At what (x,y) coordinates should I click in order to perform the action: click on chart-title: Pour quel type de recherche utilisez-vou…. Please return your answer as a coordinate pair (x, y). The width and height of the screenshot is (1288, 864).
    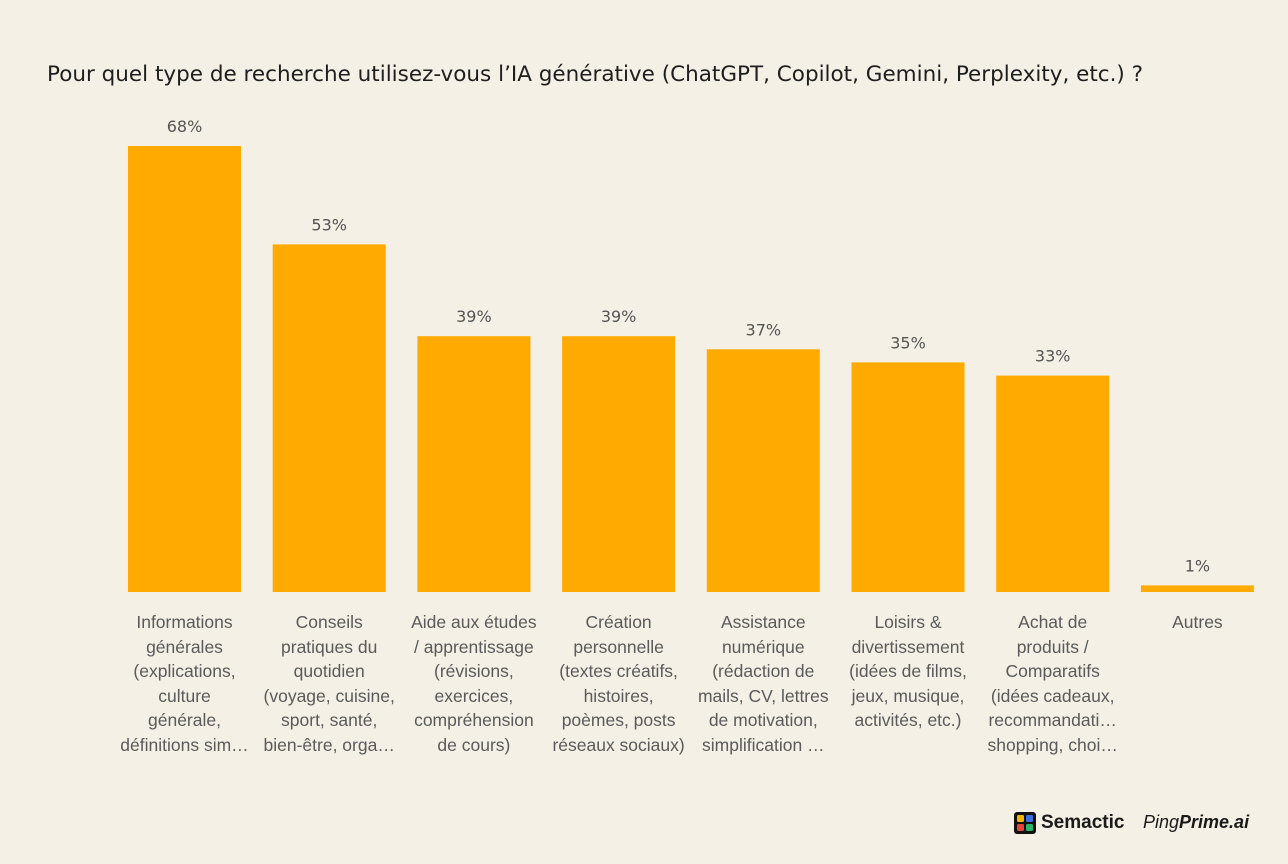
    Looking at the image, I should click on (595, 74).